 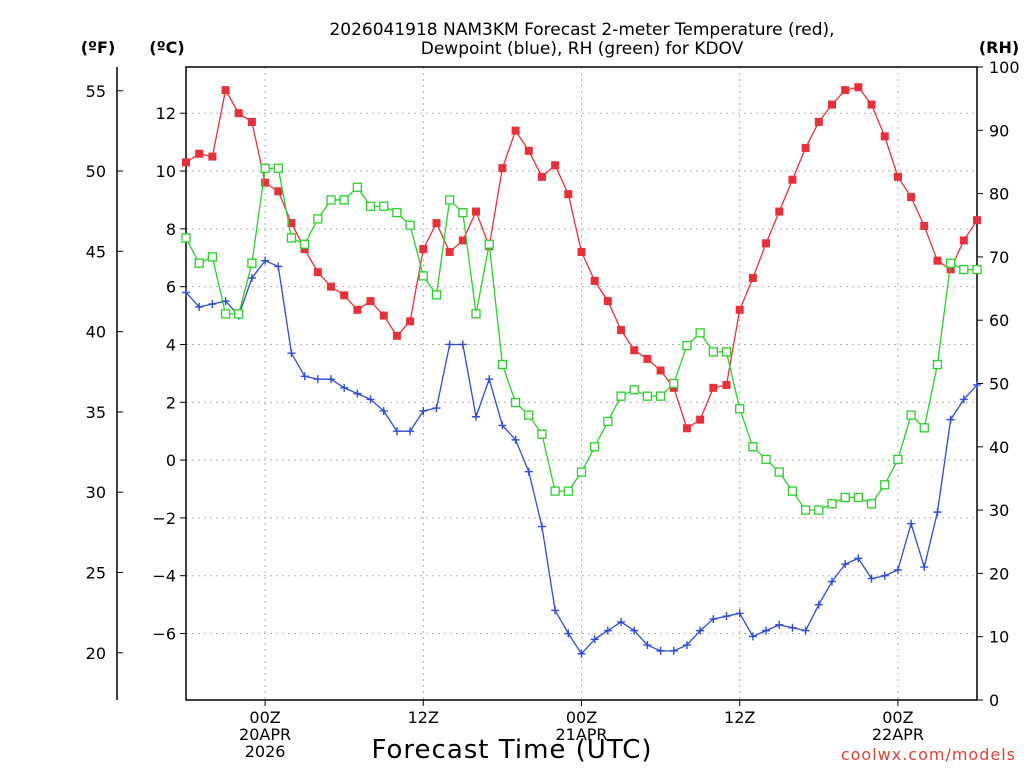 I want to click on f-tick-label: 45, so click(x=96, y=251).